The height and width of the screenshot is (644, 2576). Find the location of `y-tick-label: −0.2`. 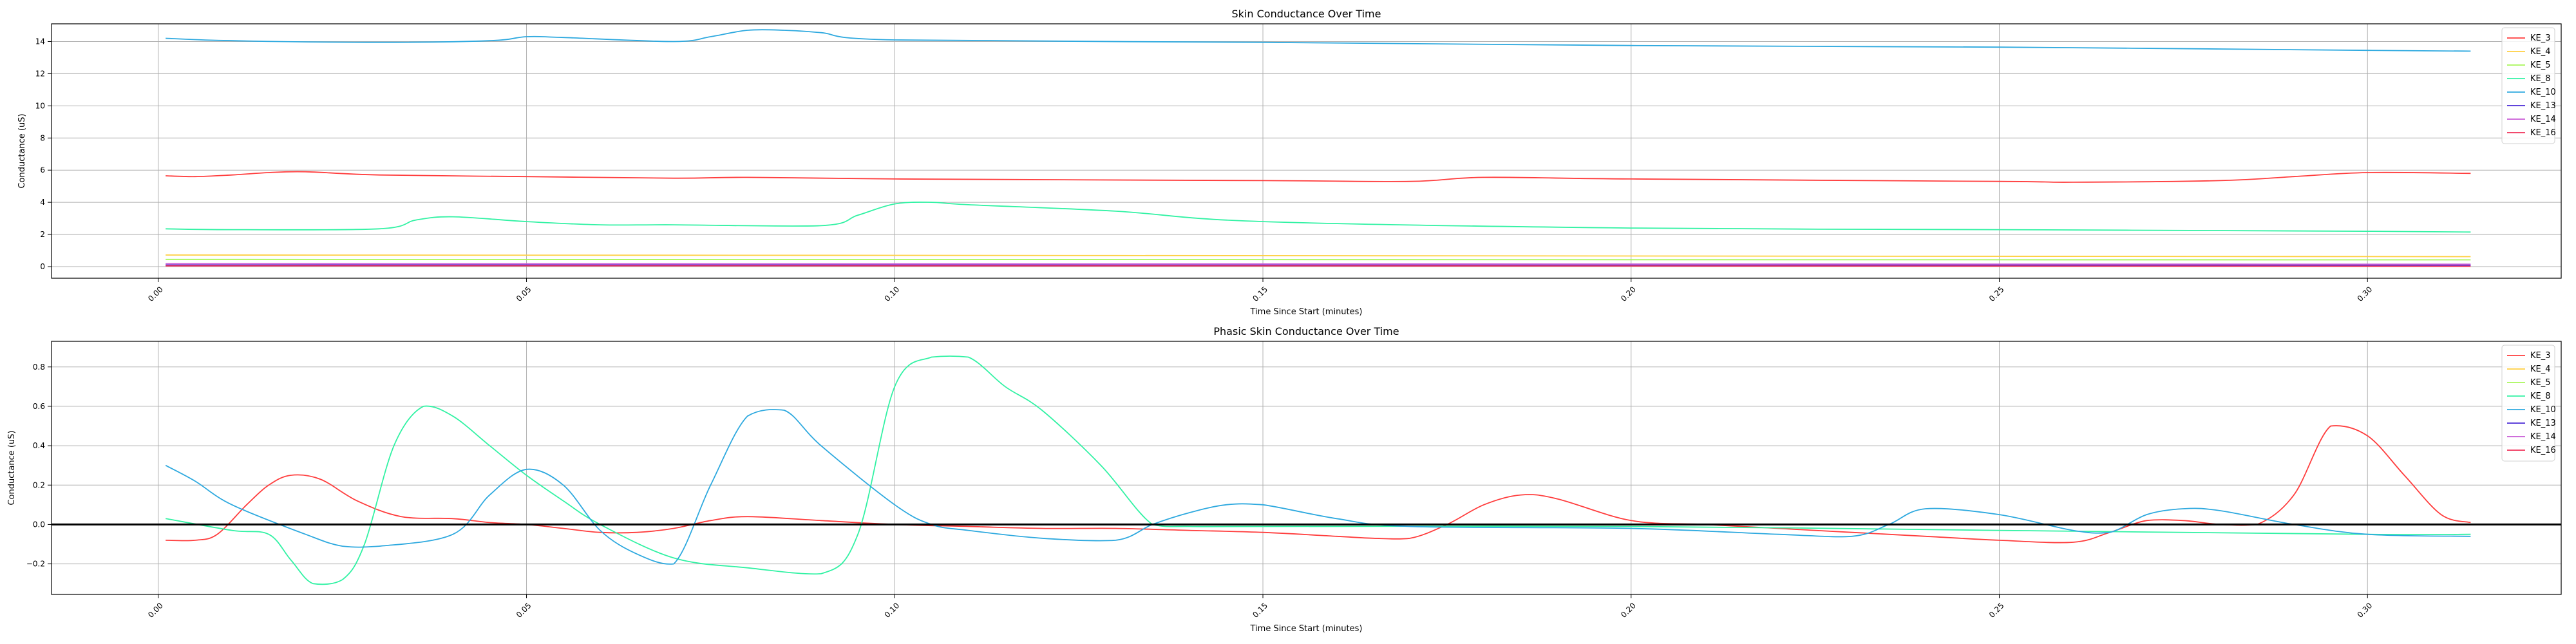

y-tick-label: −0.2 is located at coordinates (36, 564).